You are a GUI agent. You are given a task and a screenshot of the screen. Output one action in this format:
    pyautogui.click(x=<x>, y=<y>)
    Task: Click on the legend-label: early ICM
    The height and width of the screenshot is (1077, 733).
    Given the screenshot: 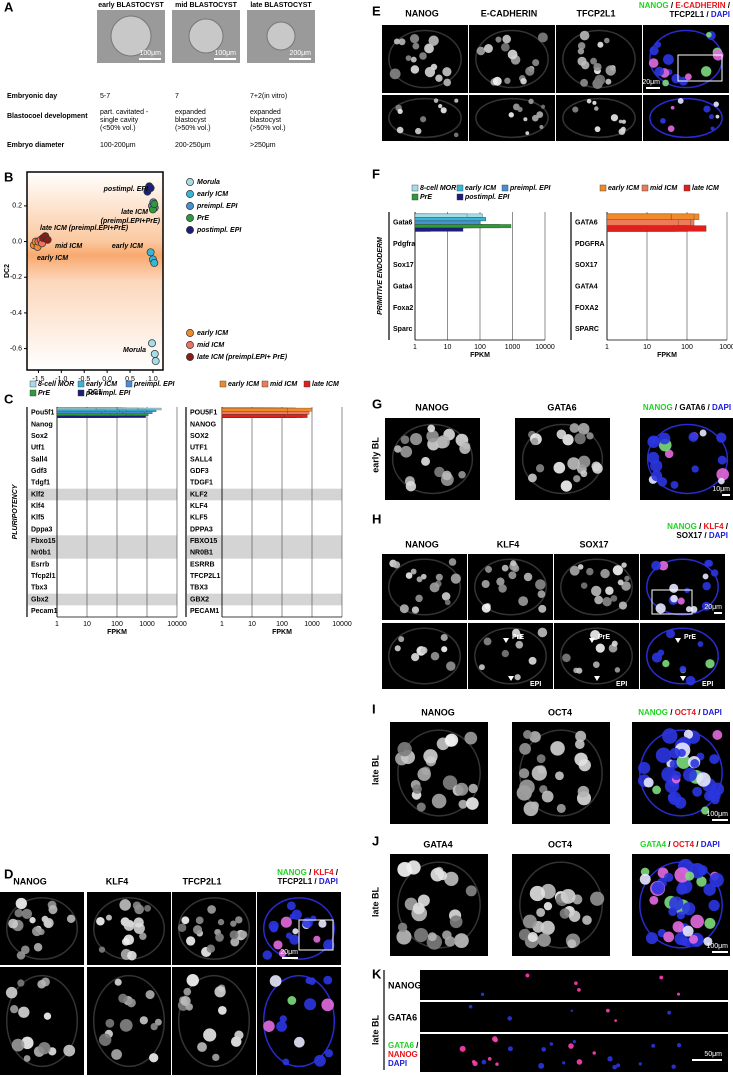 What is the action you would take?
    pyautogui.click(x=101, y=384)
    